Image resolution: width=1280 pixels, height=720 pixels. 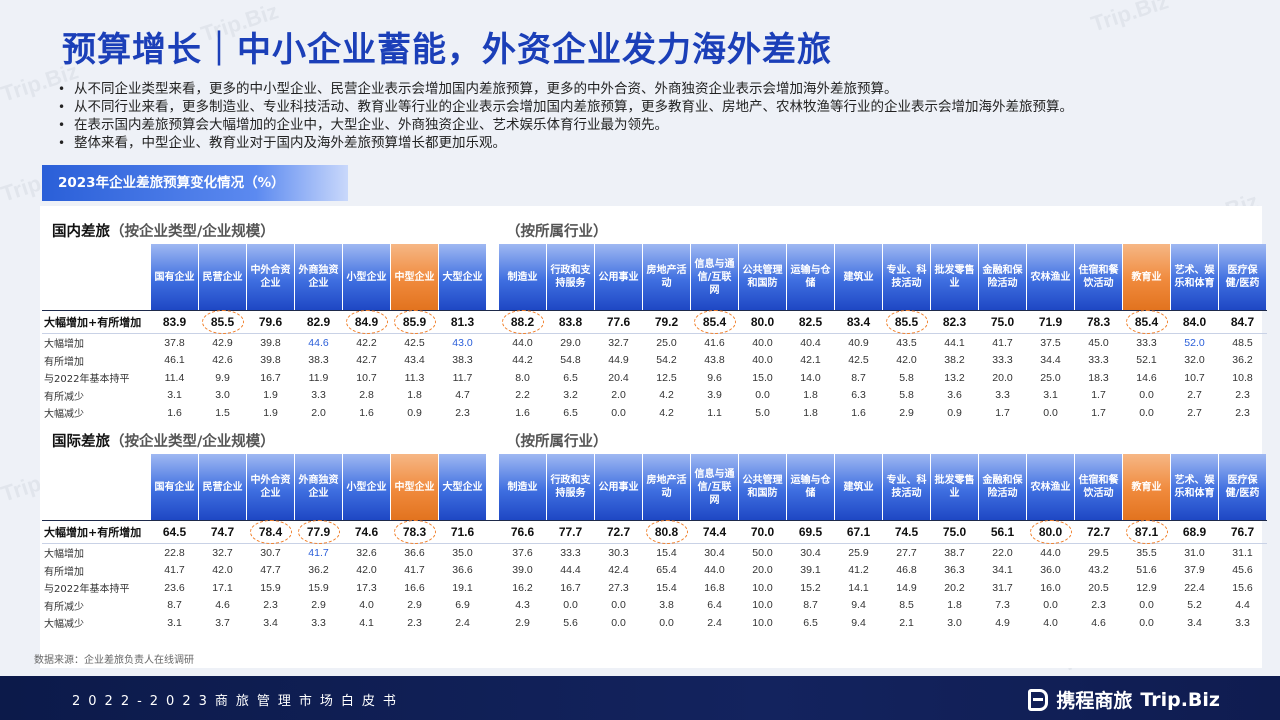 What do you see at coordinates (1242, 605) in the screenshot?
I see `table-cell: 4.4` at bounding box center [1242, 605].